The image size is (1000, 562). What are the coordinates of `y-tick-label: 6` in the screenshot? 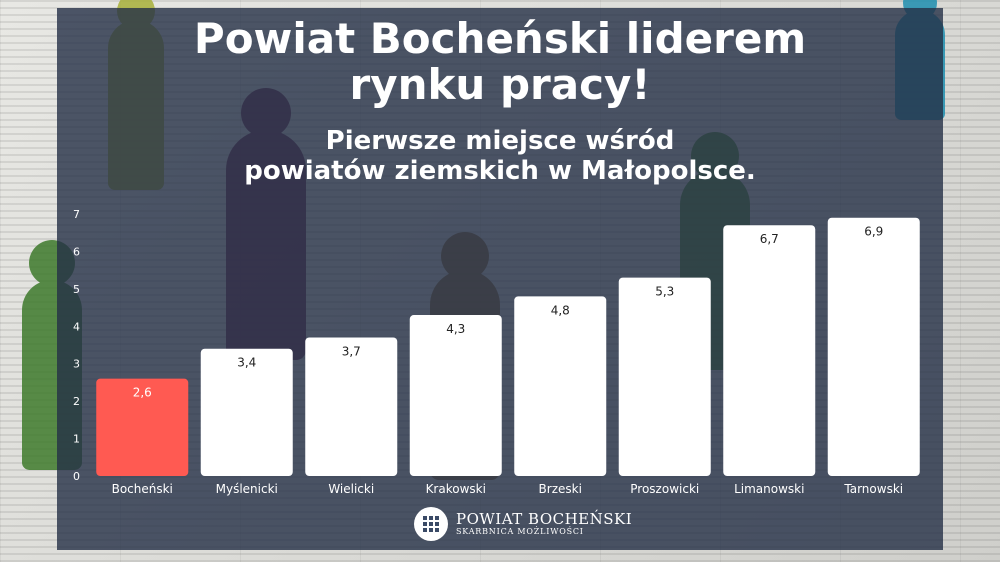 It's located at (76, 251).